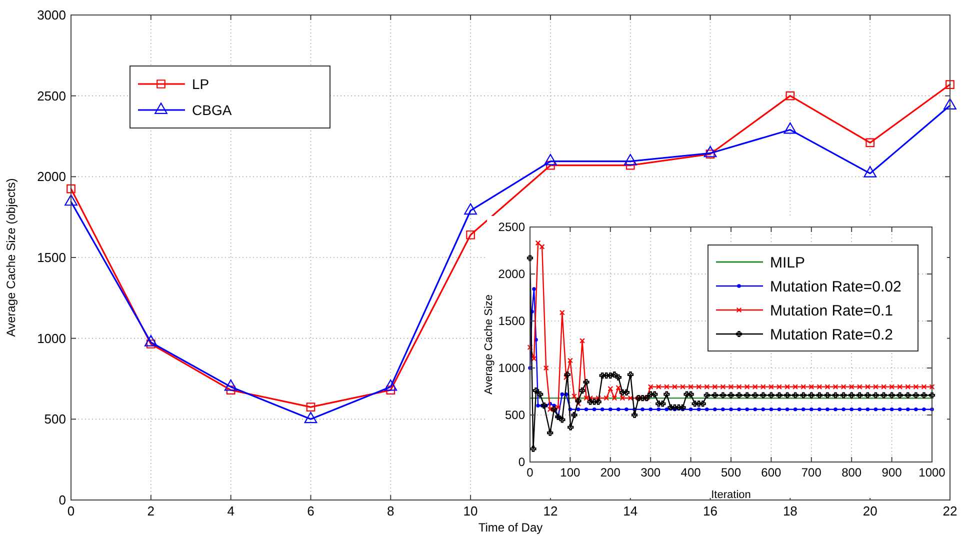 Image resolution: width=963 pixels, height=542 pixels. What do you see at coordinates (201, 84) in the screenshot?
I see `legend-label: LP` at bounding box center [201, 84].